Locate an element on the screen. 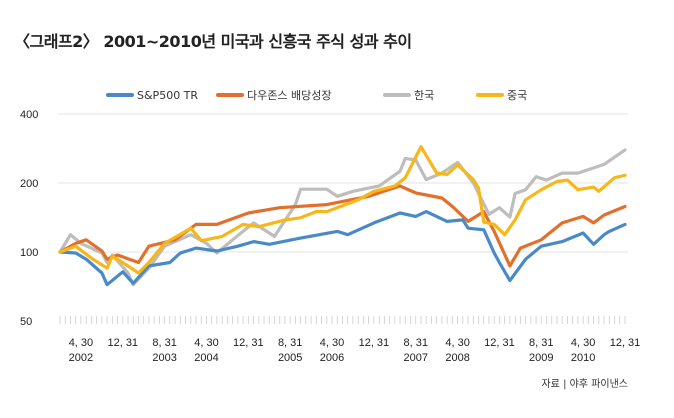 This screenshot has height=418, width=674. x-tick-year: 2007 is located at coordinates (415, 358).